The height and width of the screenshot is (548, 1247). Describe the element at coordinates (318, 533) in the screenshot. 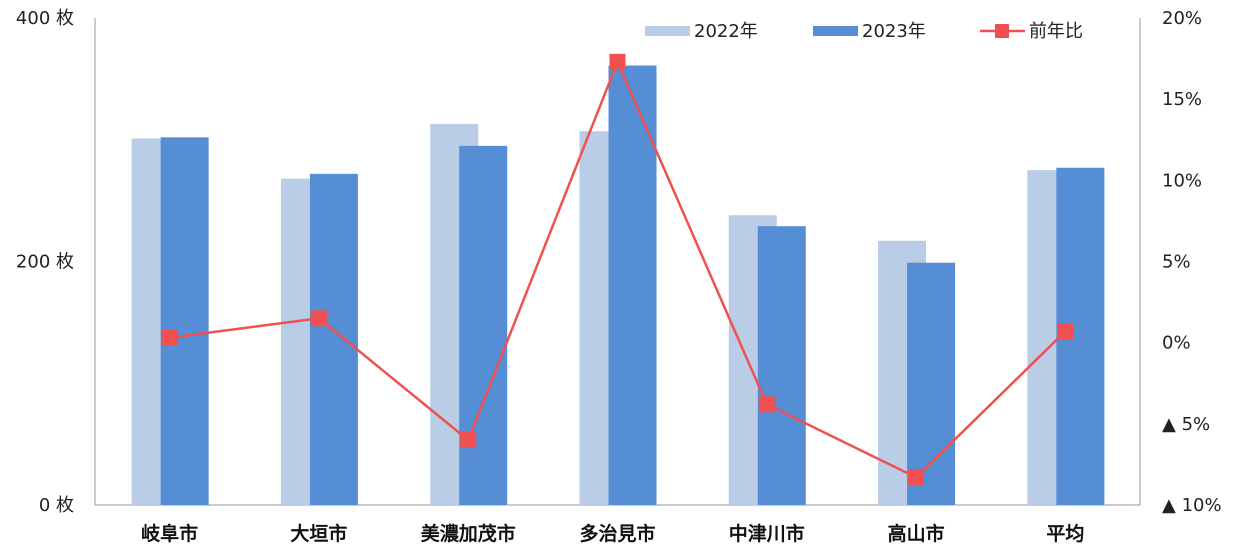

I see `x-tick-label: 大垣市` at that location.